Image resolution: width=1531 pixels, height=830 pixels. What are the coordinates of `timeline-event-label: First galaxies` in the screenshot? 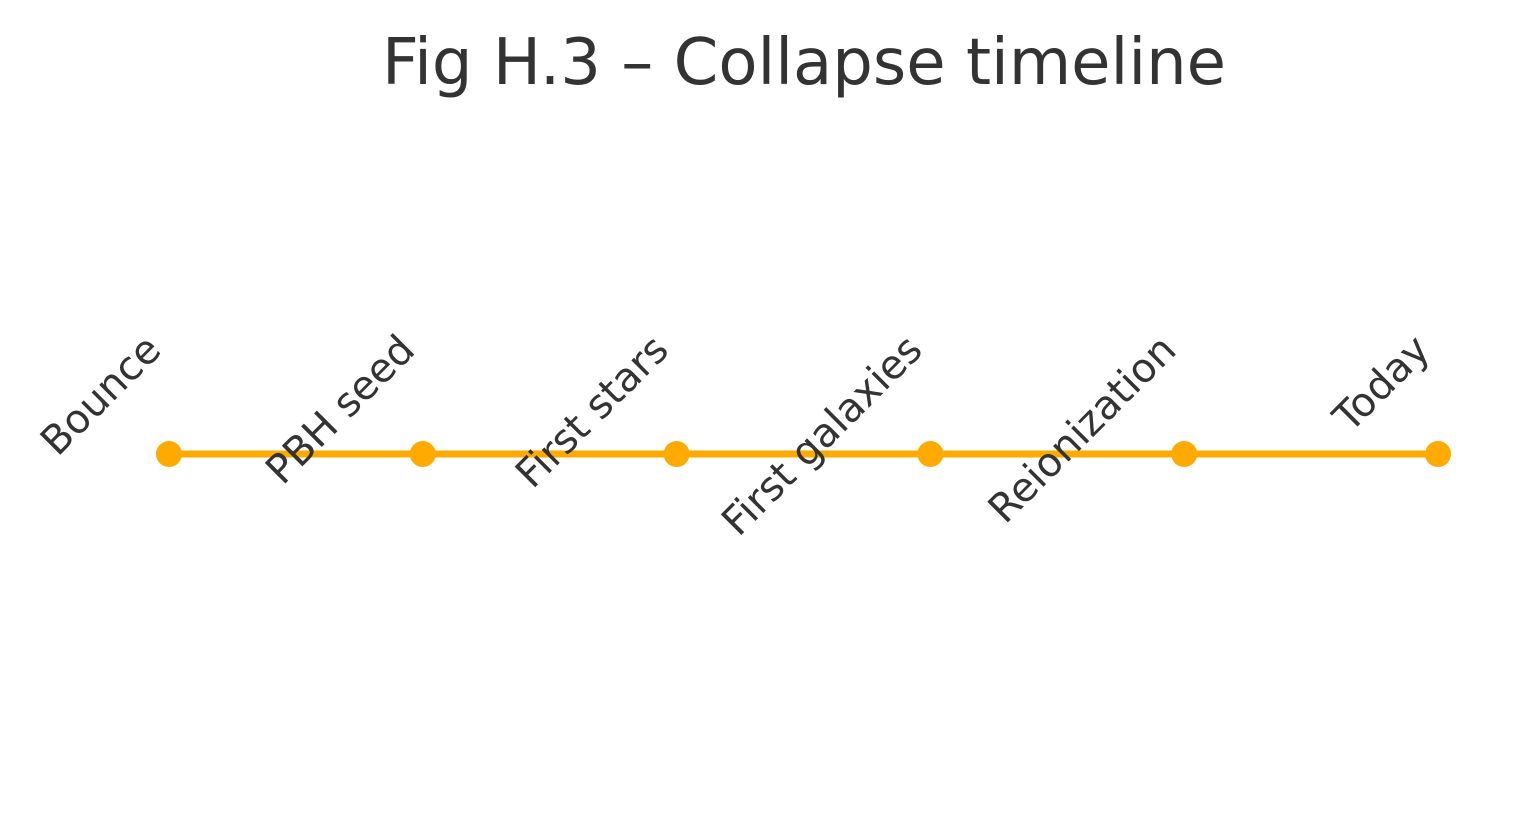 It's located at (822, 436).